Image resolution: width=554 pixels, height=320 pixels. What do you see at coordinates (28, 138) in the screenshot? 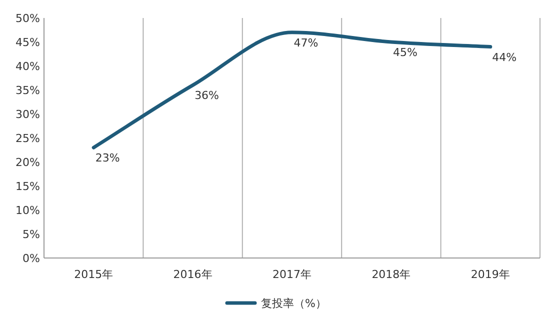
I see `y-tick-label: 25%` at bounding box center [28, 138].